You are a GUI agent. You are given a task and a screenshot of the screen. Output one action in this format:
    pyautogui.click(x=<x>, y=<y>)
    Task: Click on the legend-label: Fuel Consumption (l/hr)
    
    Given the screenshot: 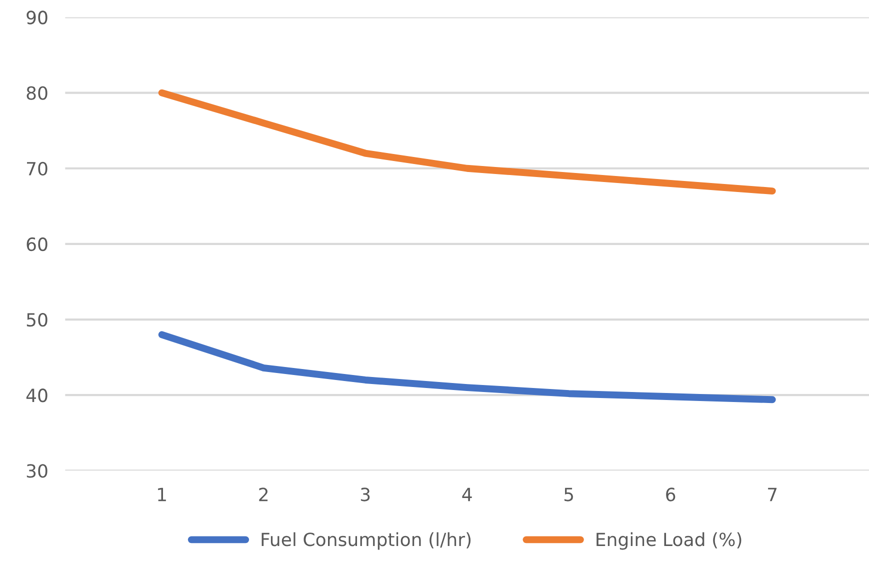 What is the action you would take?
    pyautogui.click(x=366, y=541)
    